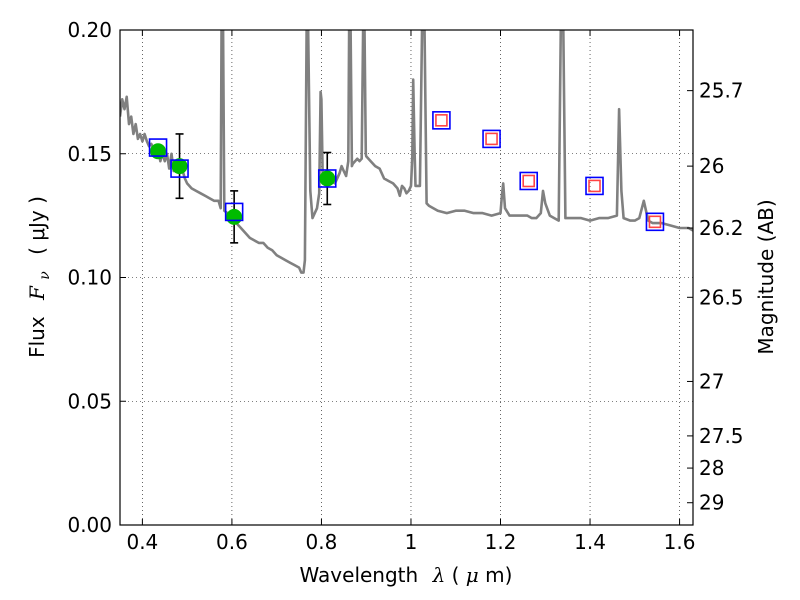 This screenshot has width=800, height=600. What do you see at coordinates (721, 91) in the screenshot?
I see `y2-tick-label-0: 25.7` at bounding box center [721, 91].